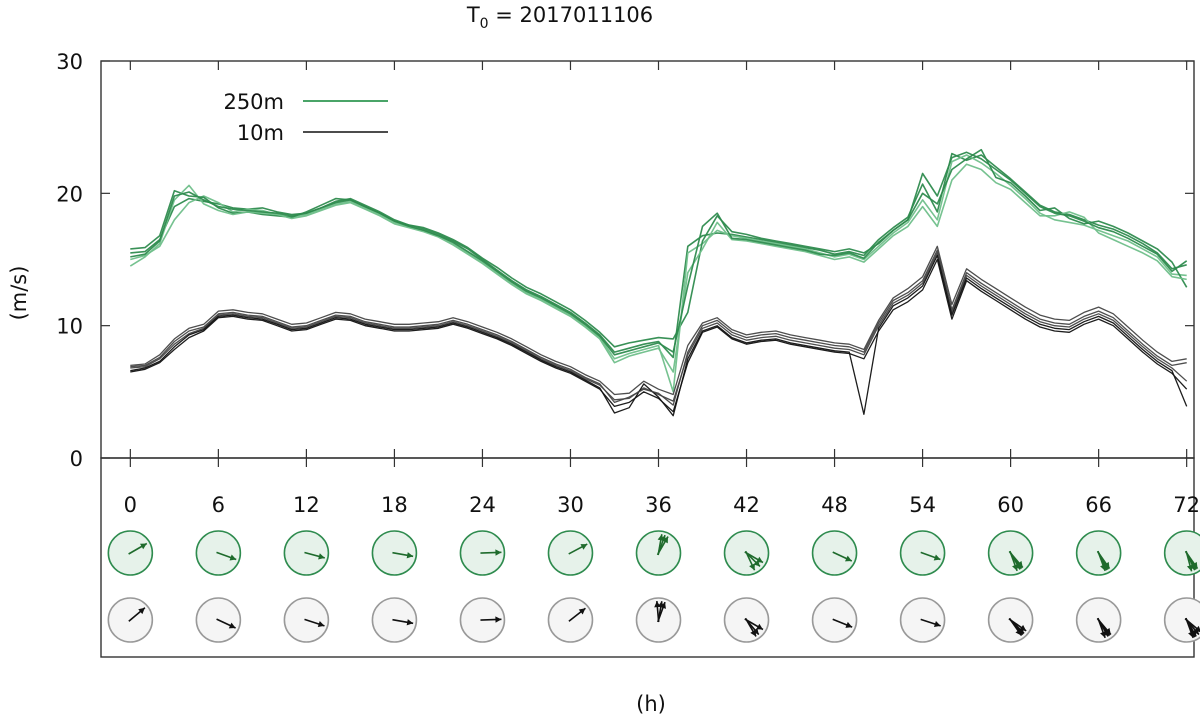  Describe the element at coordinates (19, 293) in the screenshot. I see `y-axis-label: (m/s)` at that location.